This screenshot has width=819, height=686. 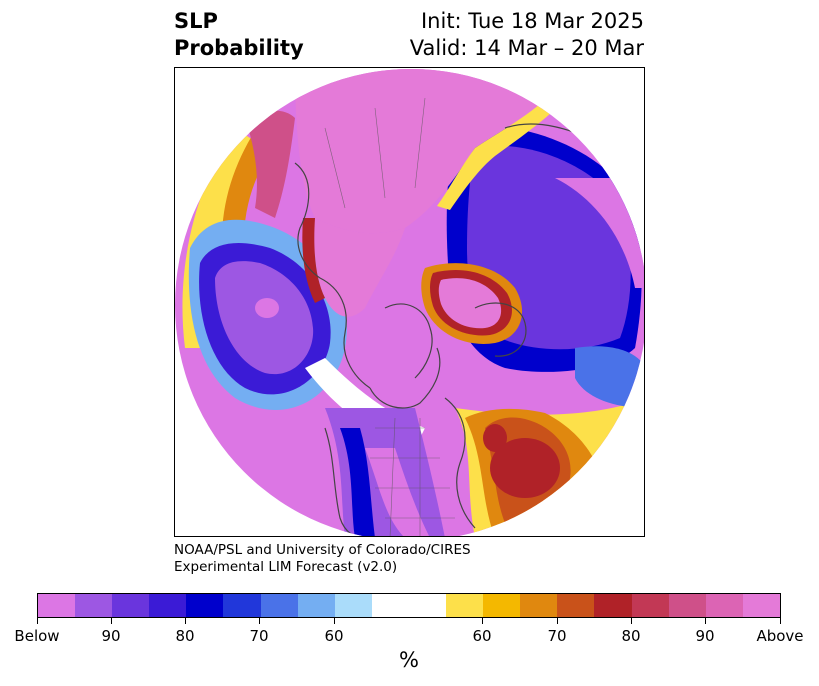 What do you see at coordinates (270, 164) in the screenshot?
I see `nw-magenta-band` at bounding box center [270, 164].